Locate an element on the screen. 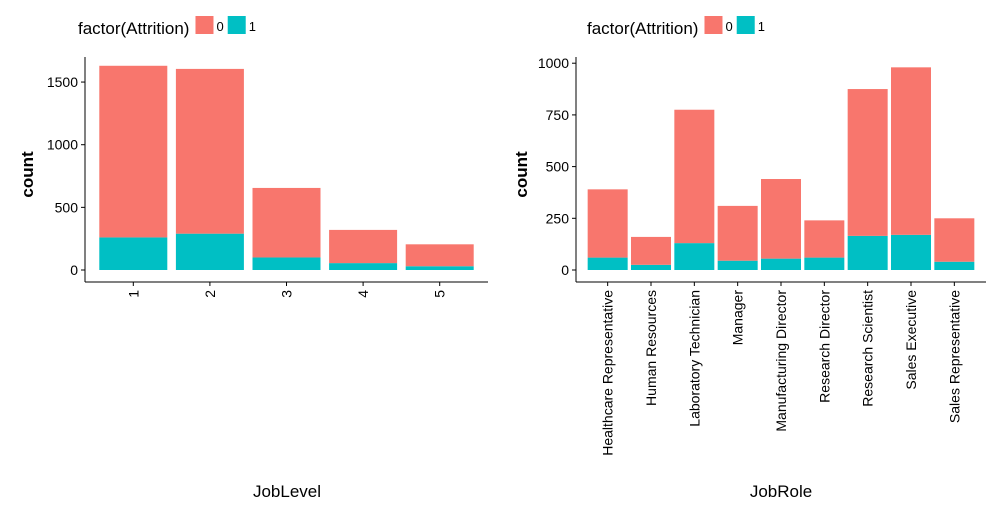 The width and height of the screenshot is (997, 510). x-tick-label: Laboratory Technician is located at coordinates (694, 358).